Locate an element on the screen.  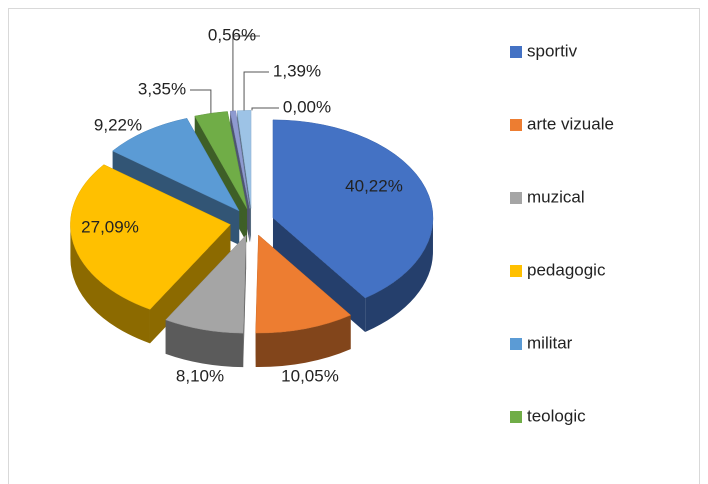
legend-label: militar is located at coordinates (550, 342).